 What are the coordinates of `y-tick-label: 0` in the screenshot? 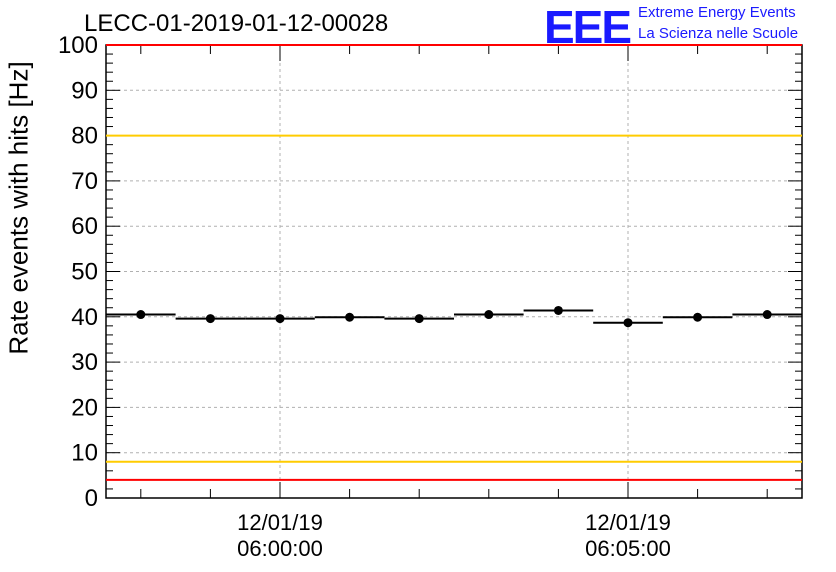 It's located at (91, 498).